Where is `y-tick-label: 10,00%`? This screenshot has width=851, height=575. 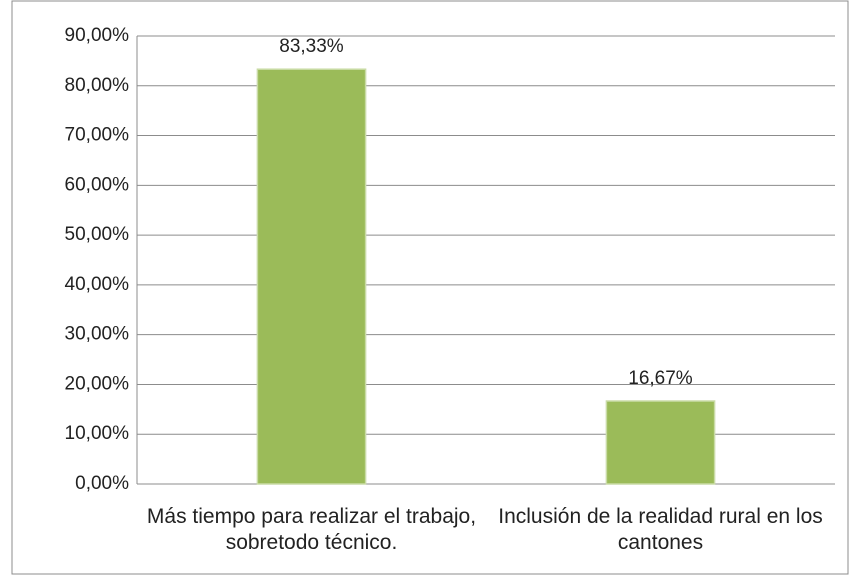 y-tick-label: 10,00% is located at coordinates (97, 433).